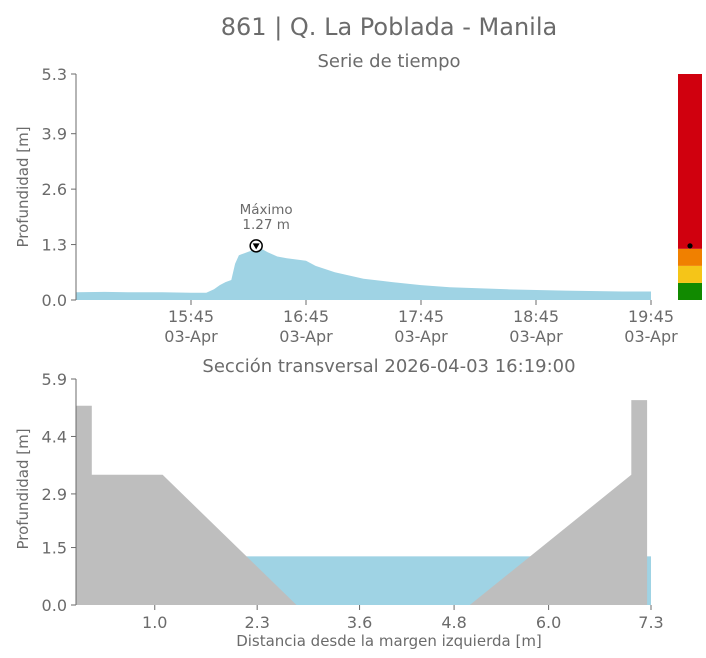  What do you see at coordinates (363, 272) in the screenshot?
I see `timeseries-depth-area` at bounding box center [363, 272].